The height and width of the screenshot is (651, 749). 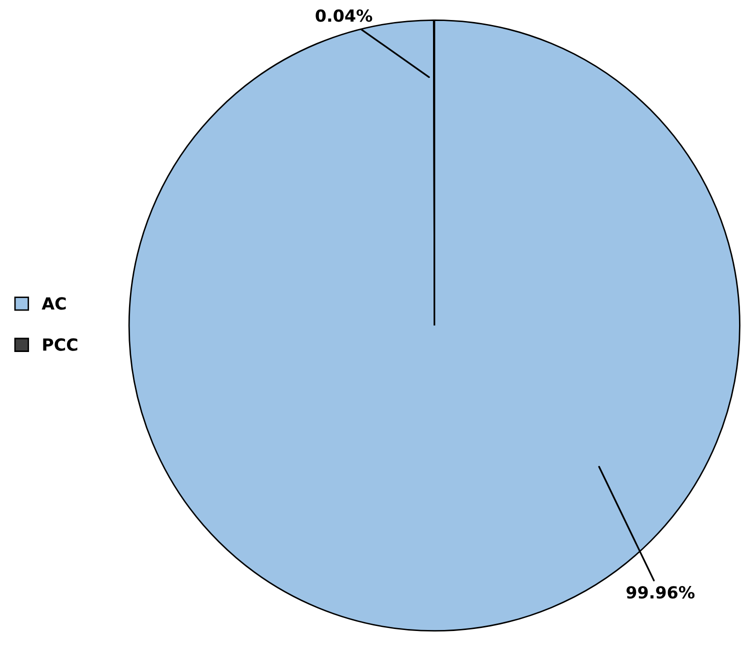 I want to click on data-label: 0.04%, so click(x=344, y=15).